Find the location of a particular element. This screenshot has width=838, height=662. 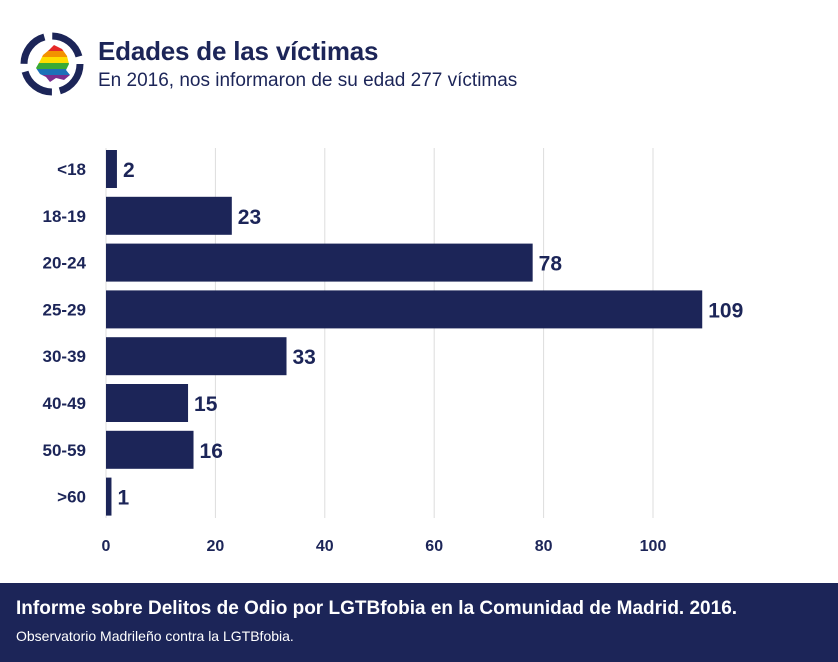

value-label: 23 is located at coordinates (249, 217).